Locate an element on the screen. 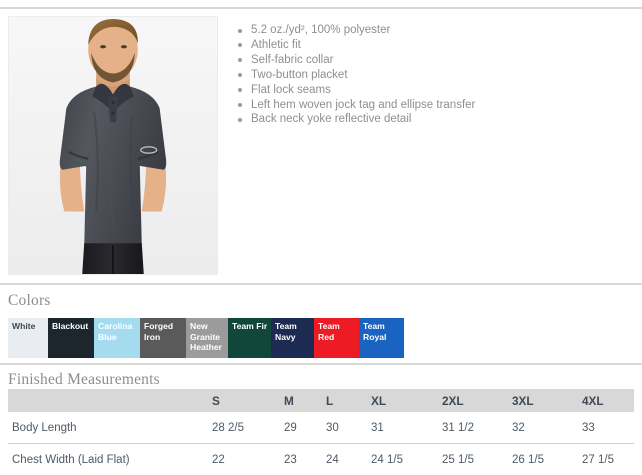  list-item: Back neck yoke reflective detail is located at coordinates (434, 119).